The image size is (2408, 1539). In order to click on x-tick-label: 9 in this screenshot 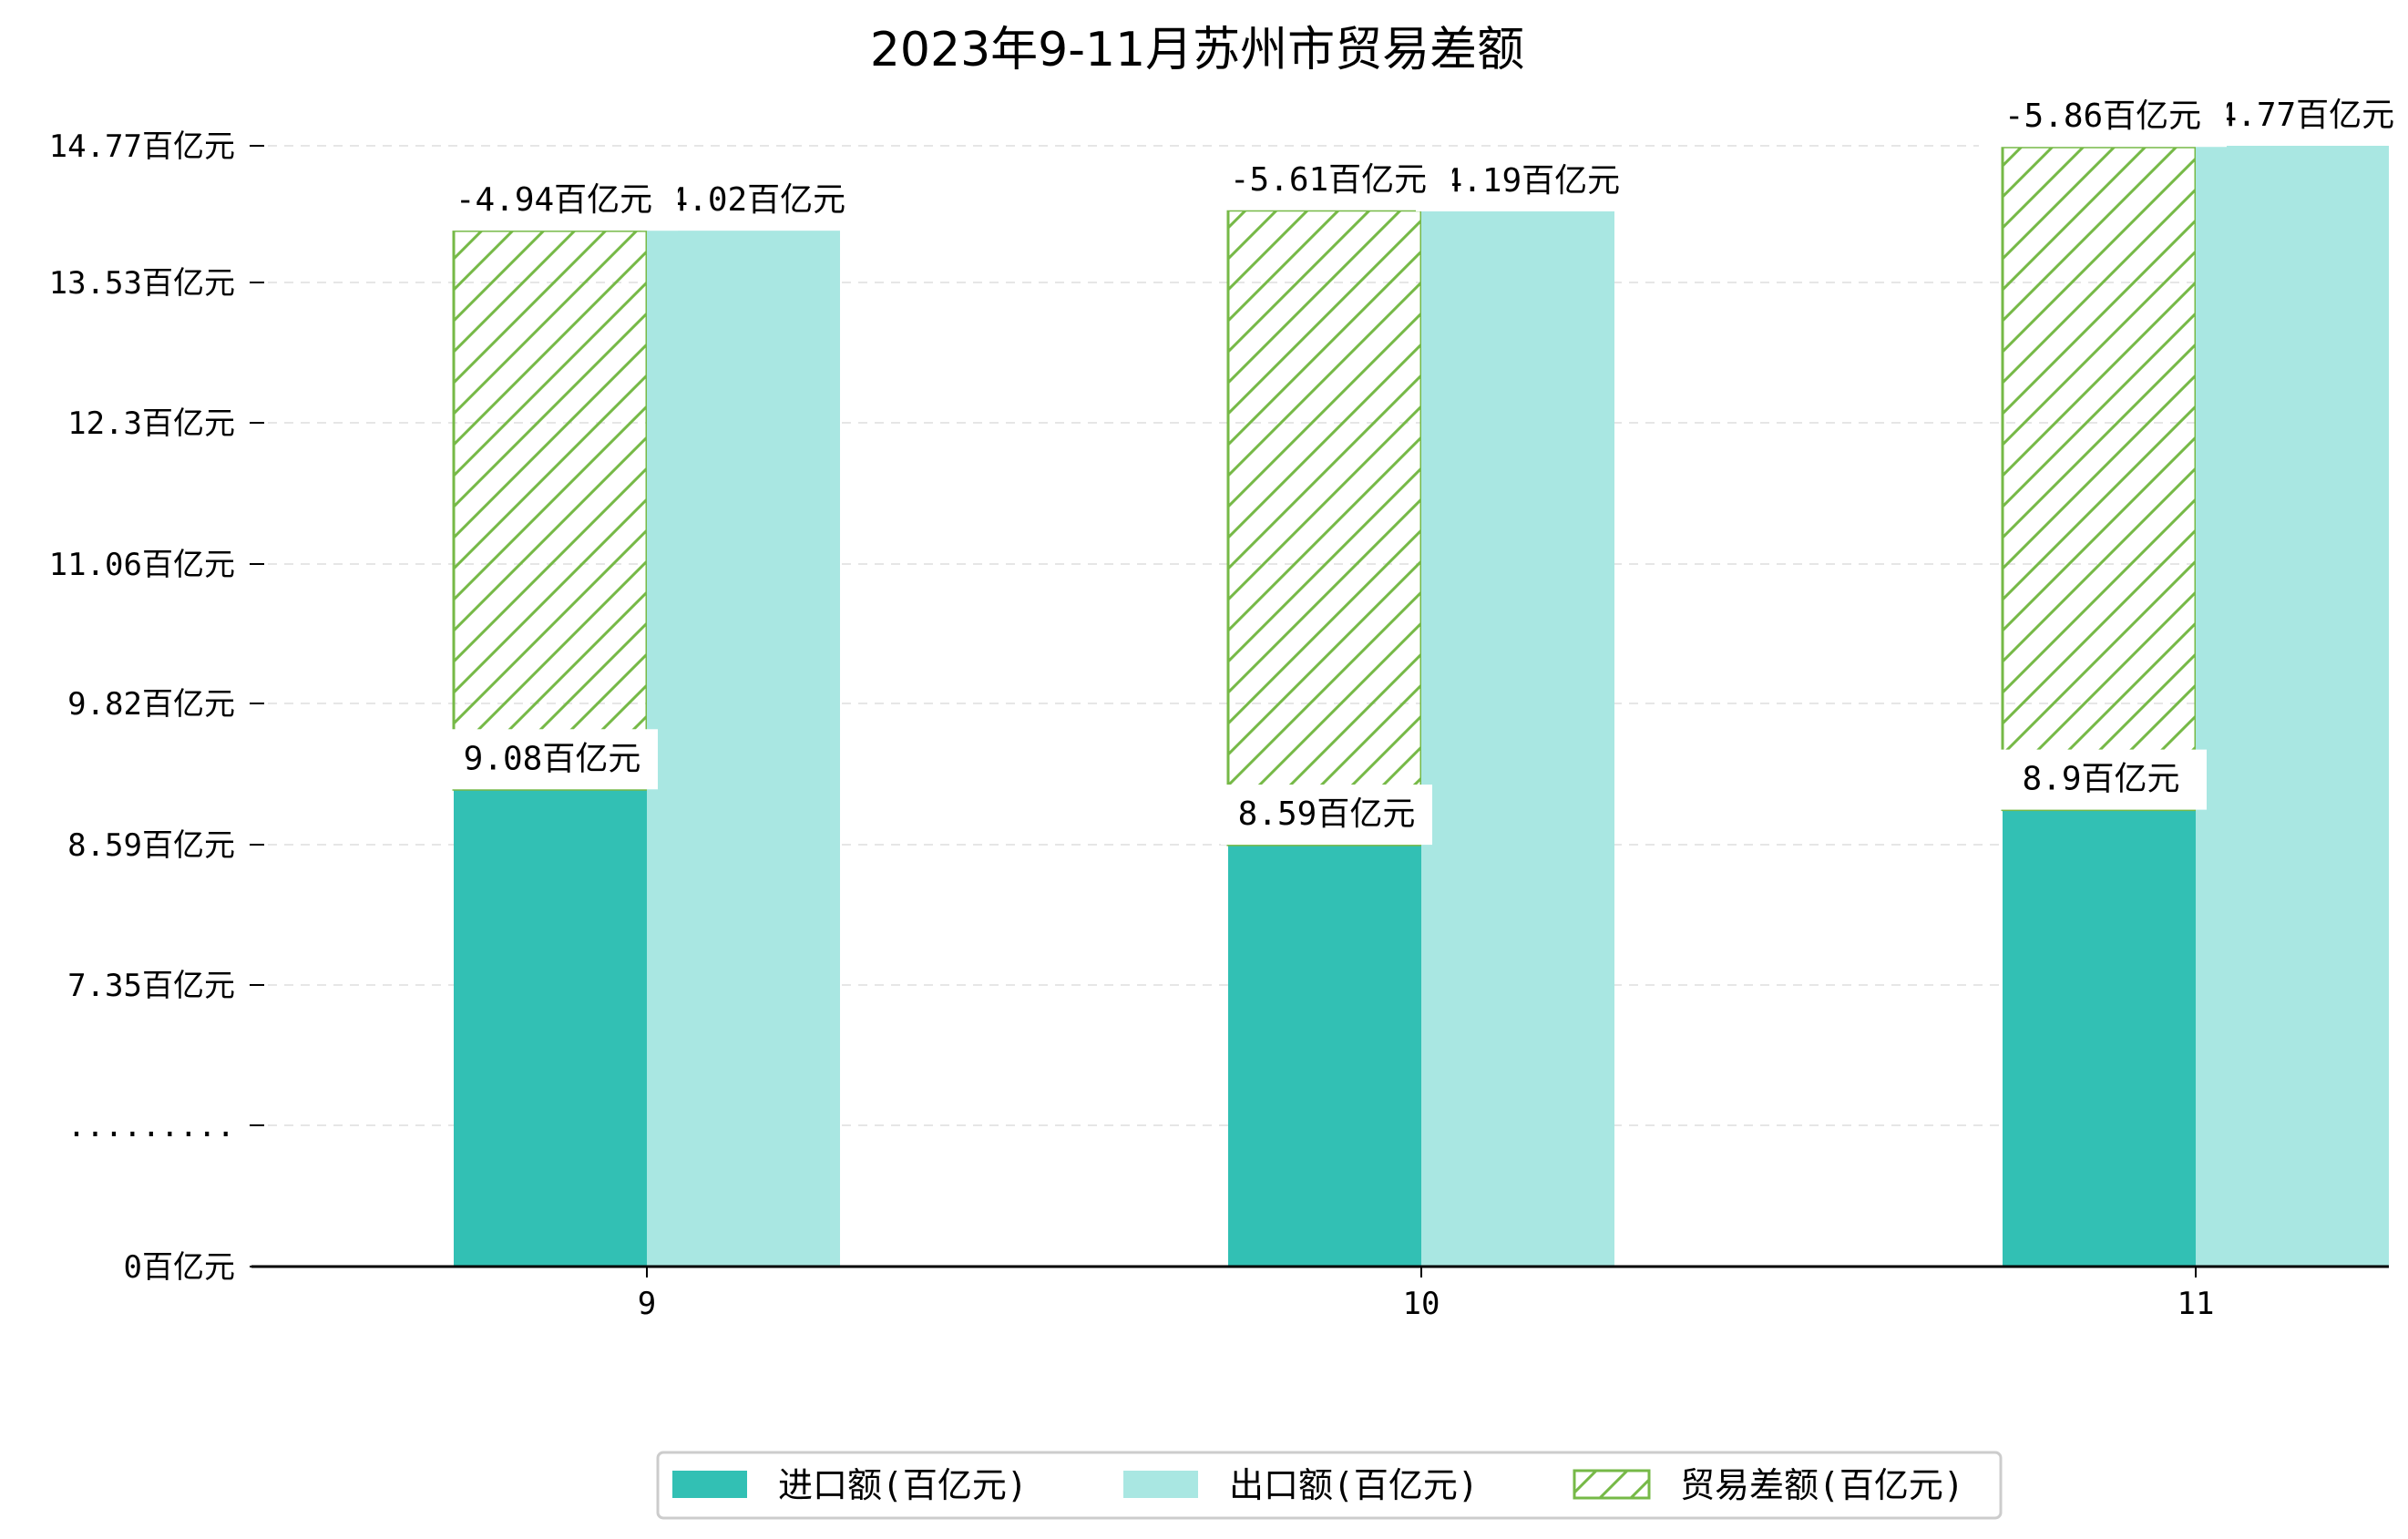, I will do `click(647, 1304)`.